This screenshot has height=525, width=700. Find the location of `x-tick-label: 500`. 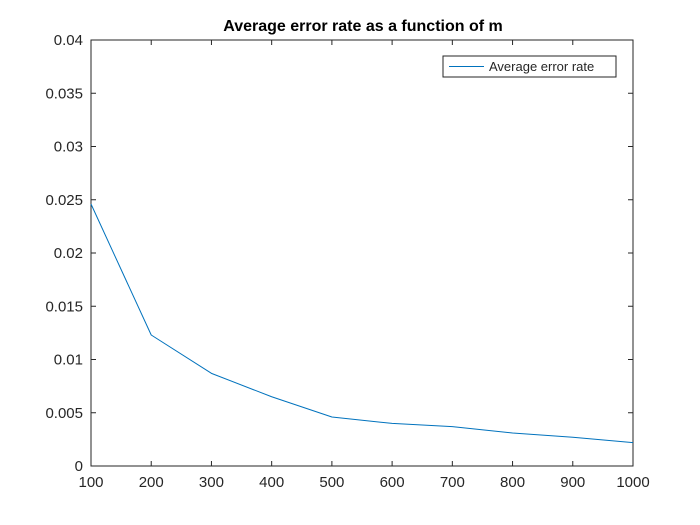

x-tick-label: 500 is located at coordinates (331, 482).